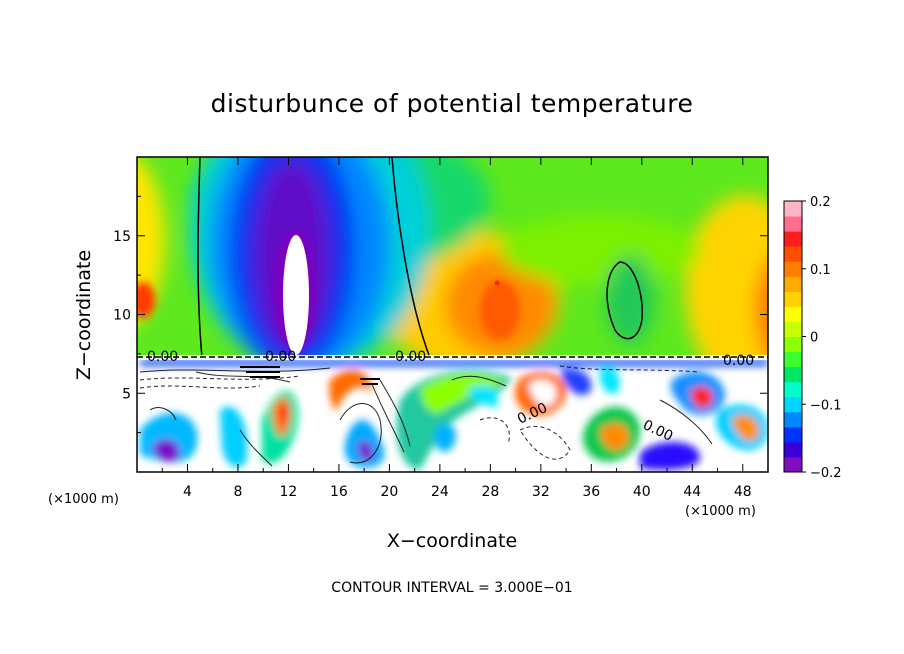 This screenshot has width=904, height=654. What do you see at coordinates (452, 103) in the screenshot?
I see `chart-title: disturbunce of potential temperature` at bounding box center [452, 103].